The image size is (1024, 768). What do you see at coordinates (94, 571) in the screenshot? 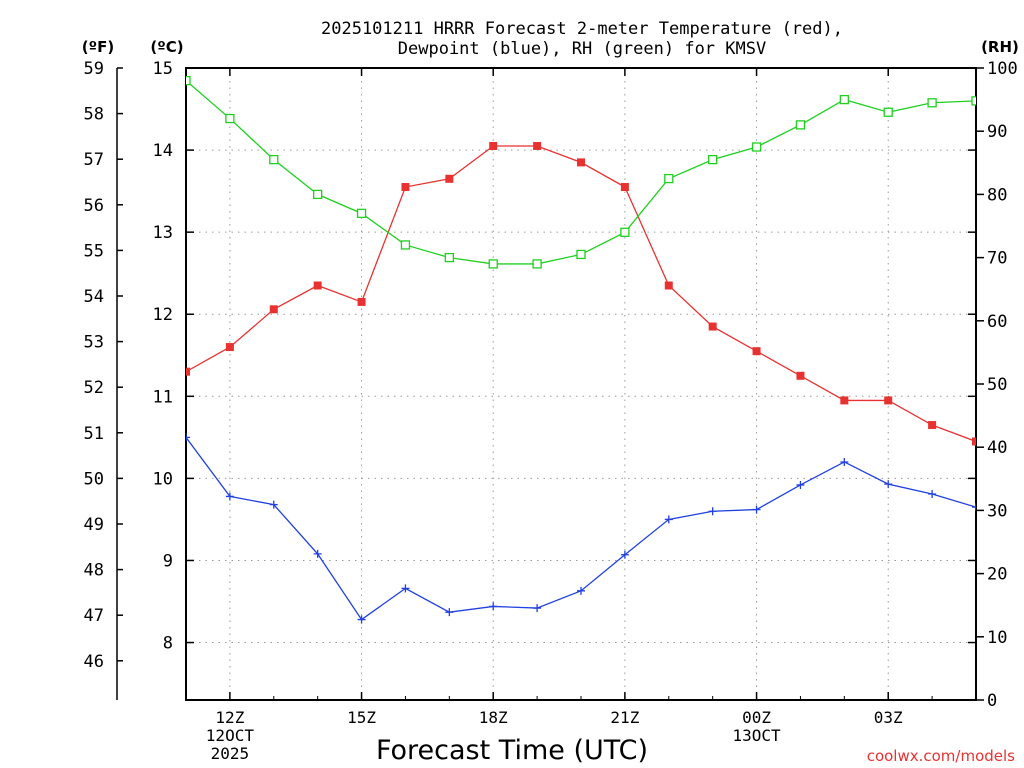
I see `fahrenheit-tick-label: 48` at bounding box center [94, 571].